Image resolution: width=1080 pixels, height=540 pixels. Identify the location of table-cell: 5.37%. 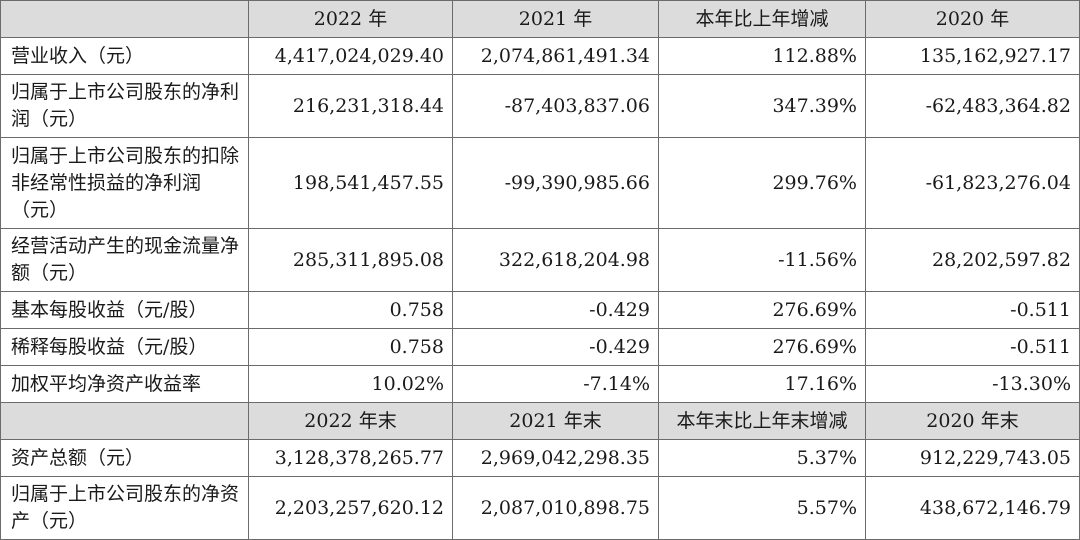
(762, 458).